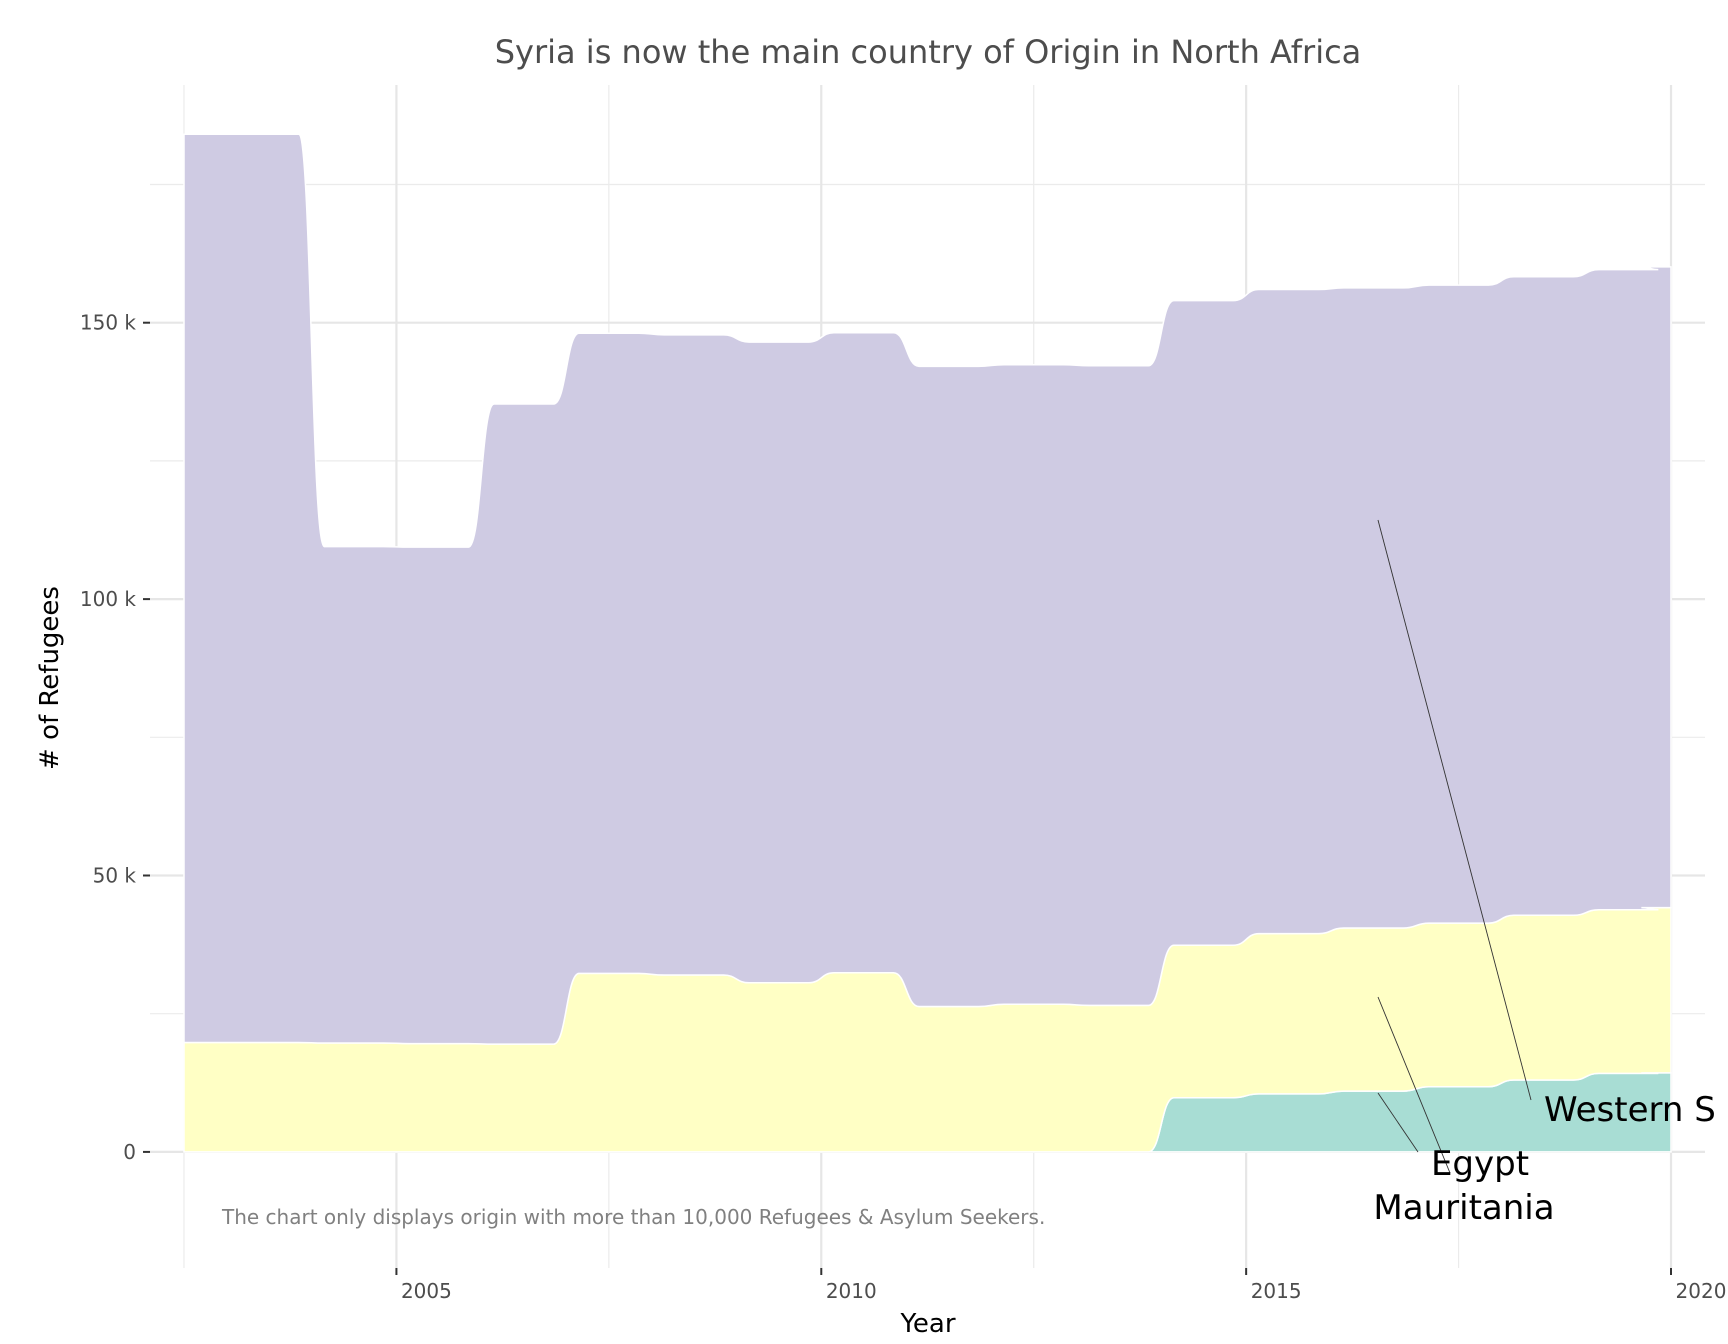 Image resolution: width=1728 pixels, height=1344 pixels. What do you see at coordinates (1276, 1291) in the screenshot?
I see `x-tick-label: 2015` at bounding box center [1276, 1291].